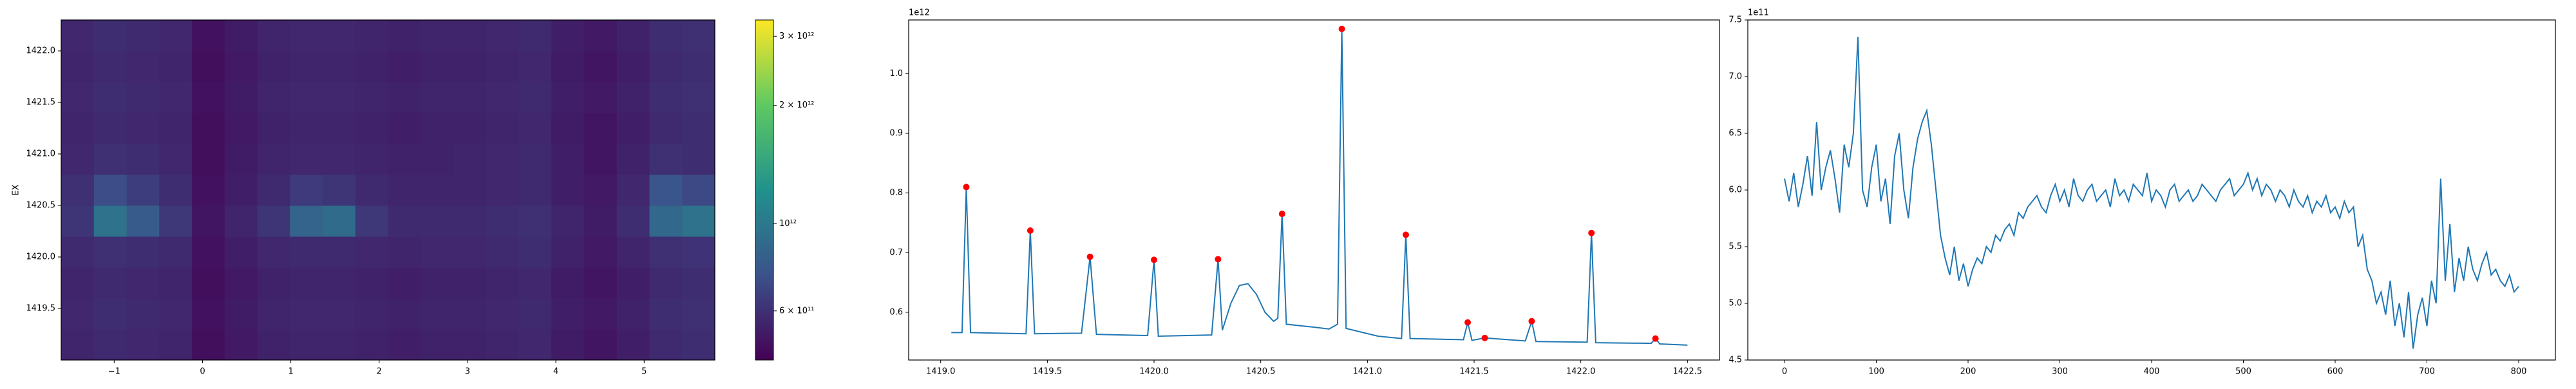 The width and height of the screenshot is (2576, 389). I want to click on x-tick-label: 3, so click(467, 372).